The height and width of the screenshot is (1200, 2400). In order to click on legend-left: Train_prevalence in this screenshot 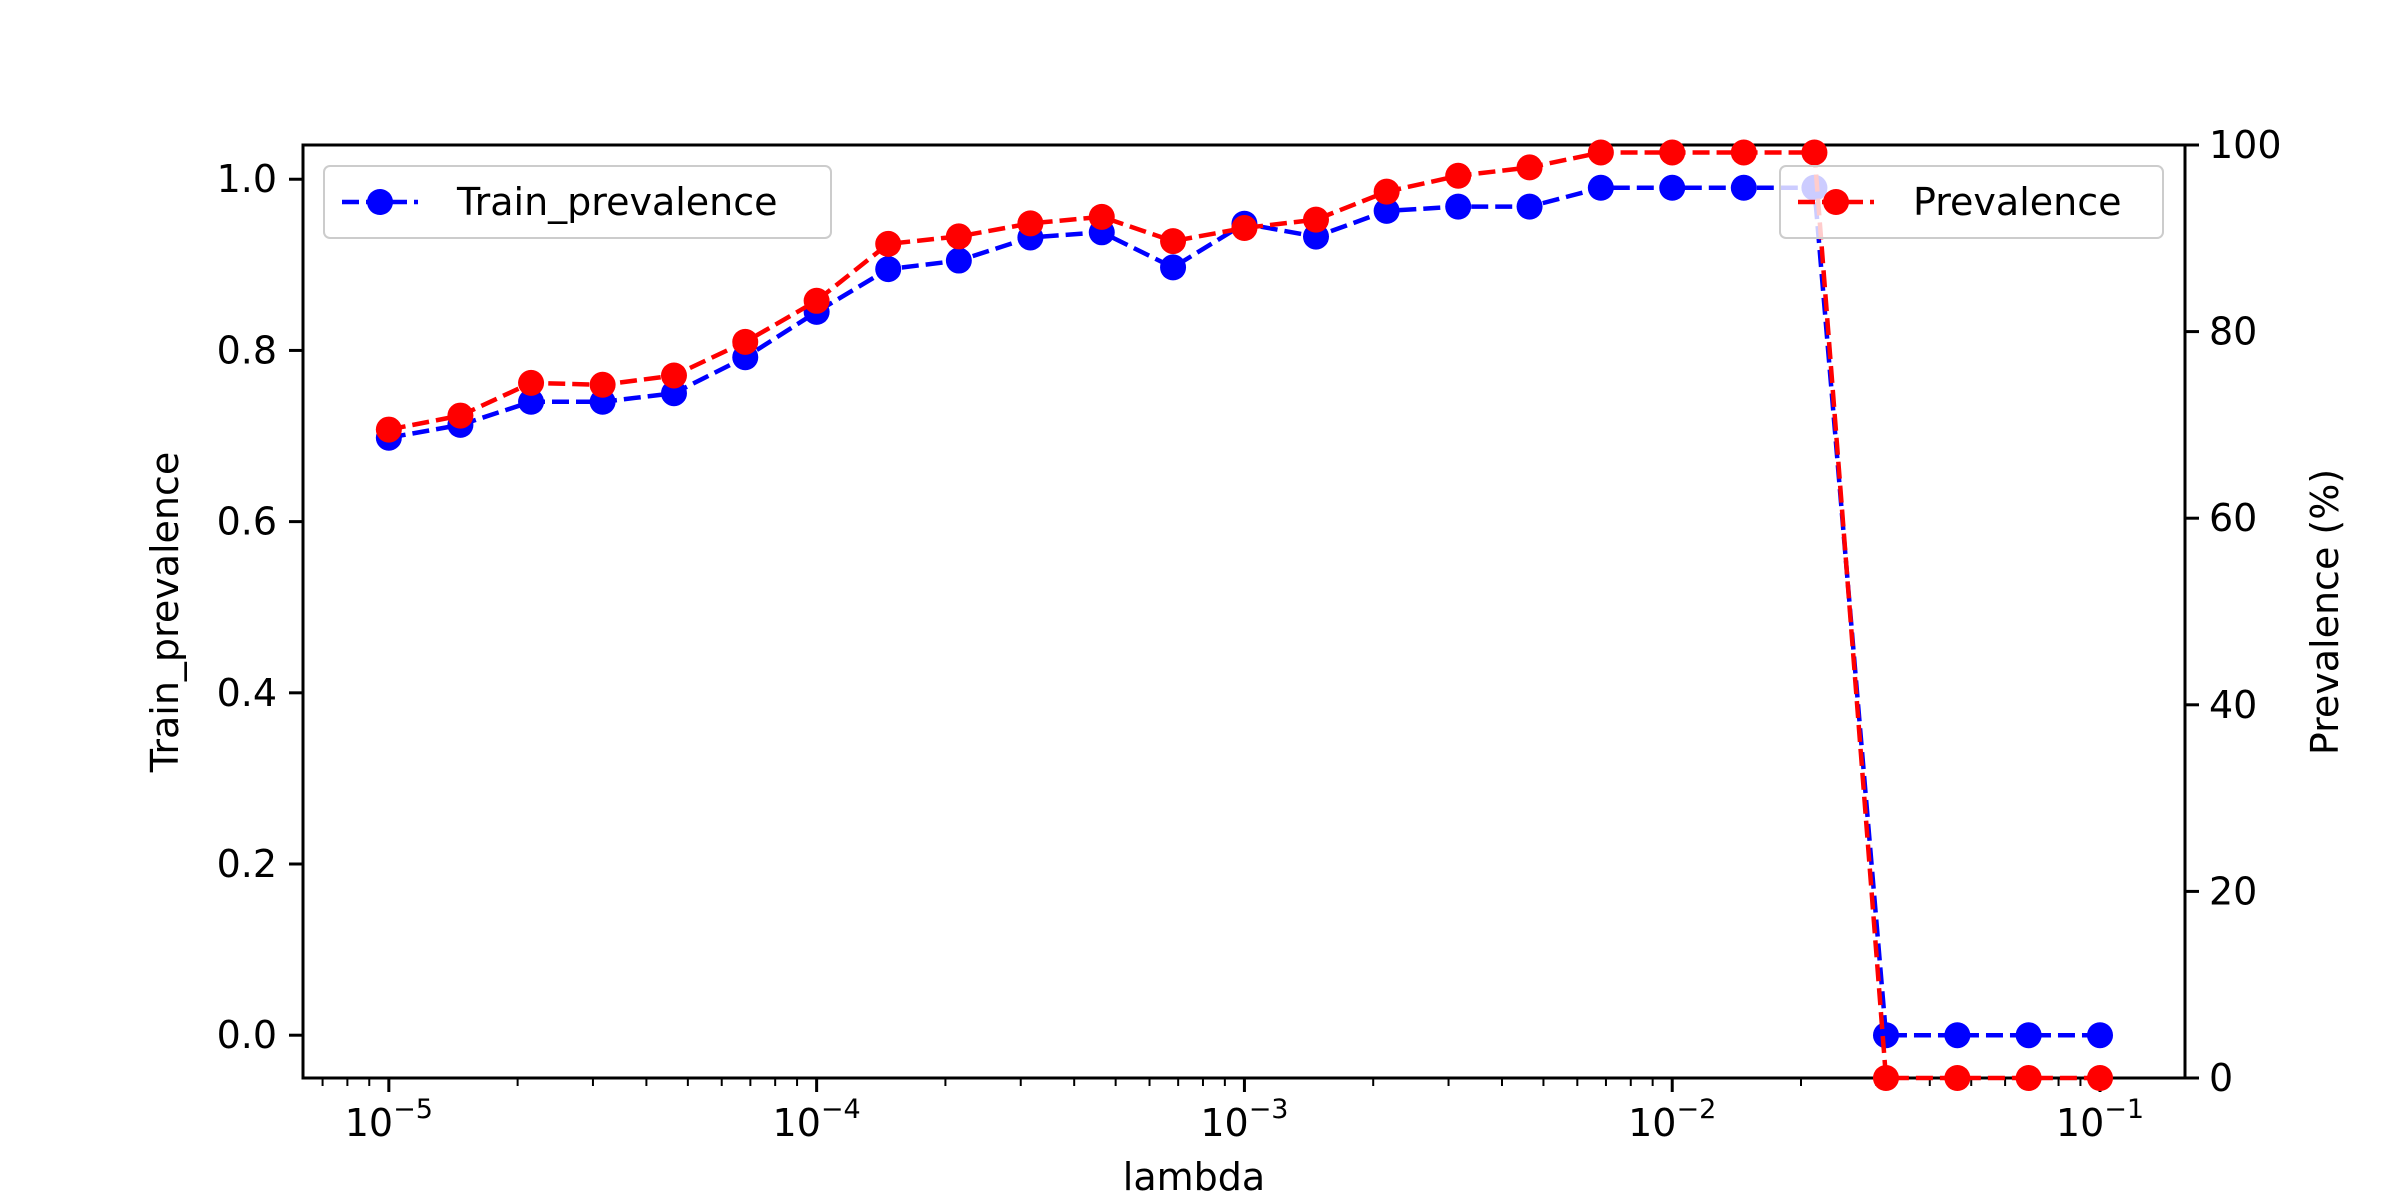, I will do `click(577, 202)`.